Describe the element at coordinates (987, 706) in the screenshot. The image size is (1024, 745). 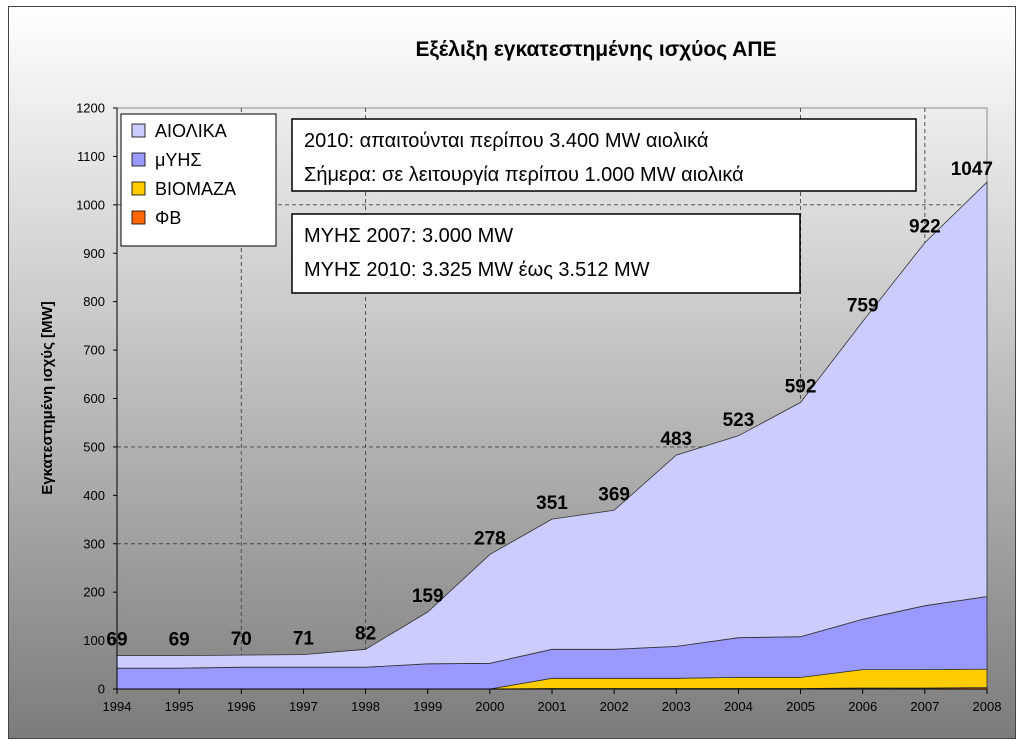
I see `x-tick-label: 2008` at that location.